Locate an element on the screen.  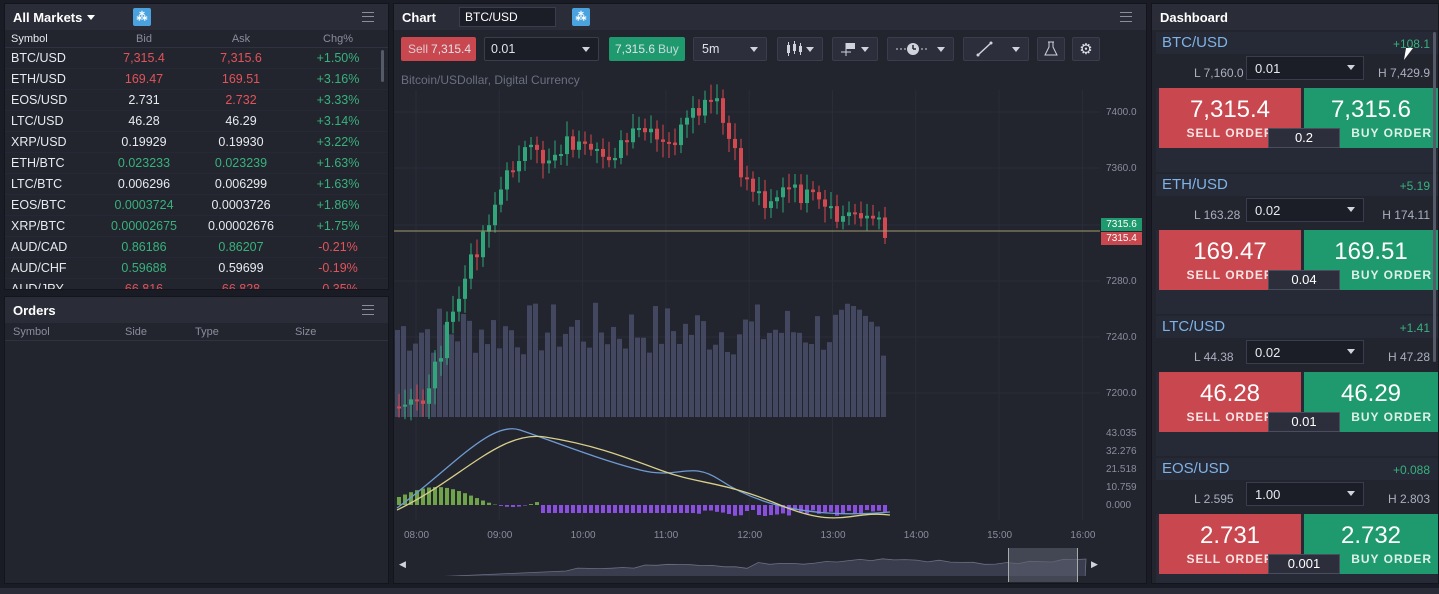
timeline-button is located at coordinates (920, 49).